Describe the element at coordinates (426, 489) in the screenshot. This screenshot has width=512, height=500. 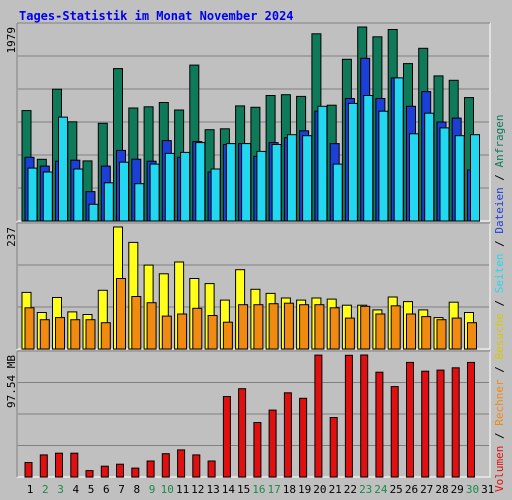
I see `day-label-27: 27` at that location.